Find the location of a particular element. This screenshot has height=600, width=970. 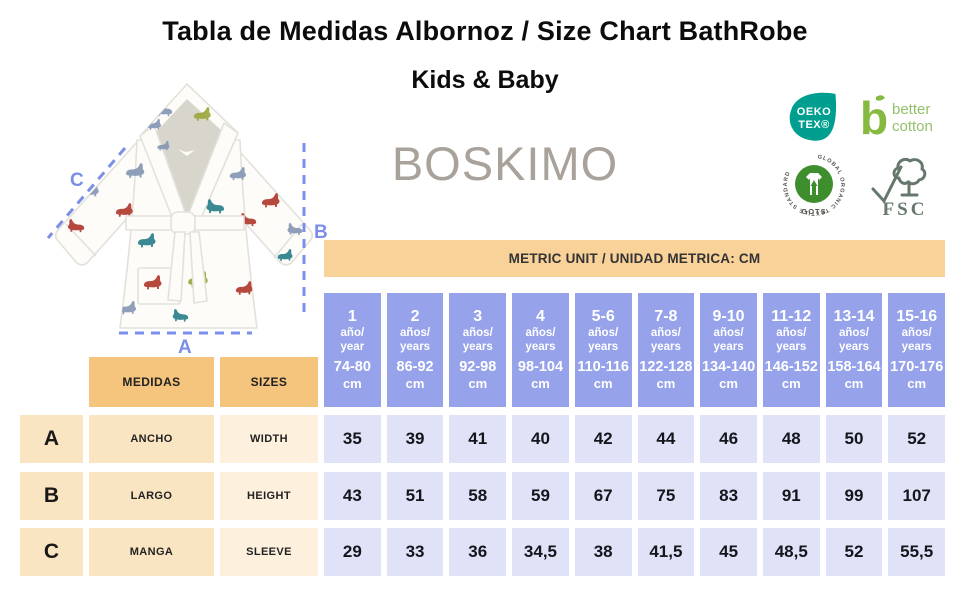

measurement-value-C-9: 52 is located at coordinates (854, 552).